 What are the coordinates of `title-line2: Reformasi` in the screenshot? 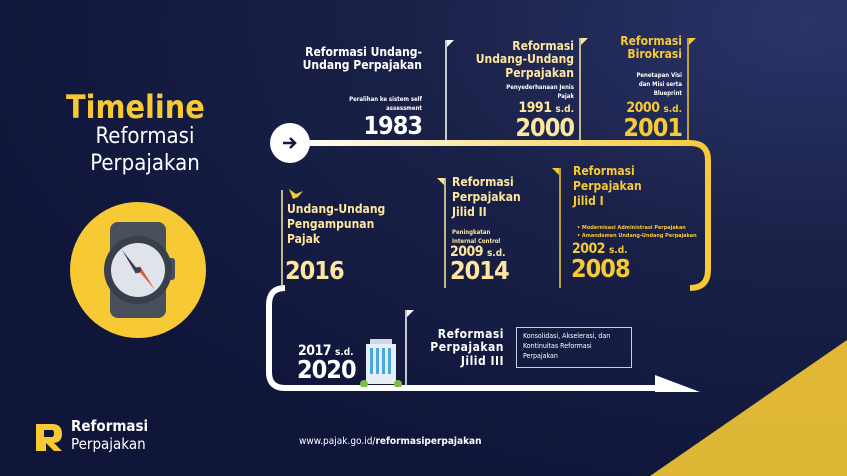 It's located at (145, 136).